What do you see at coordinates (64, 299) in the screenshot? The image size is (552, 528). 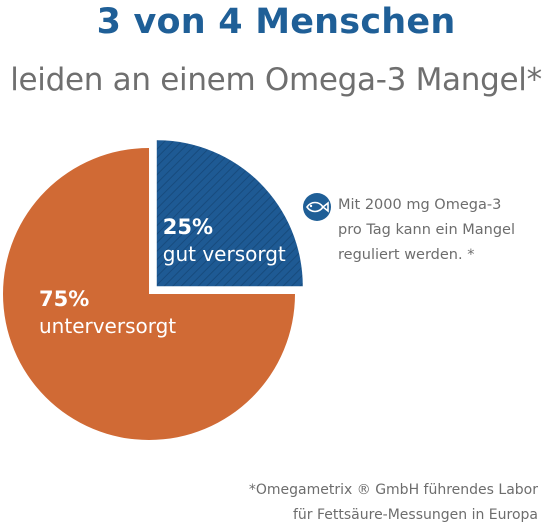 I see `slice-percent-label: 75%` at bounding box center [64, 299].